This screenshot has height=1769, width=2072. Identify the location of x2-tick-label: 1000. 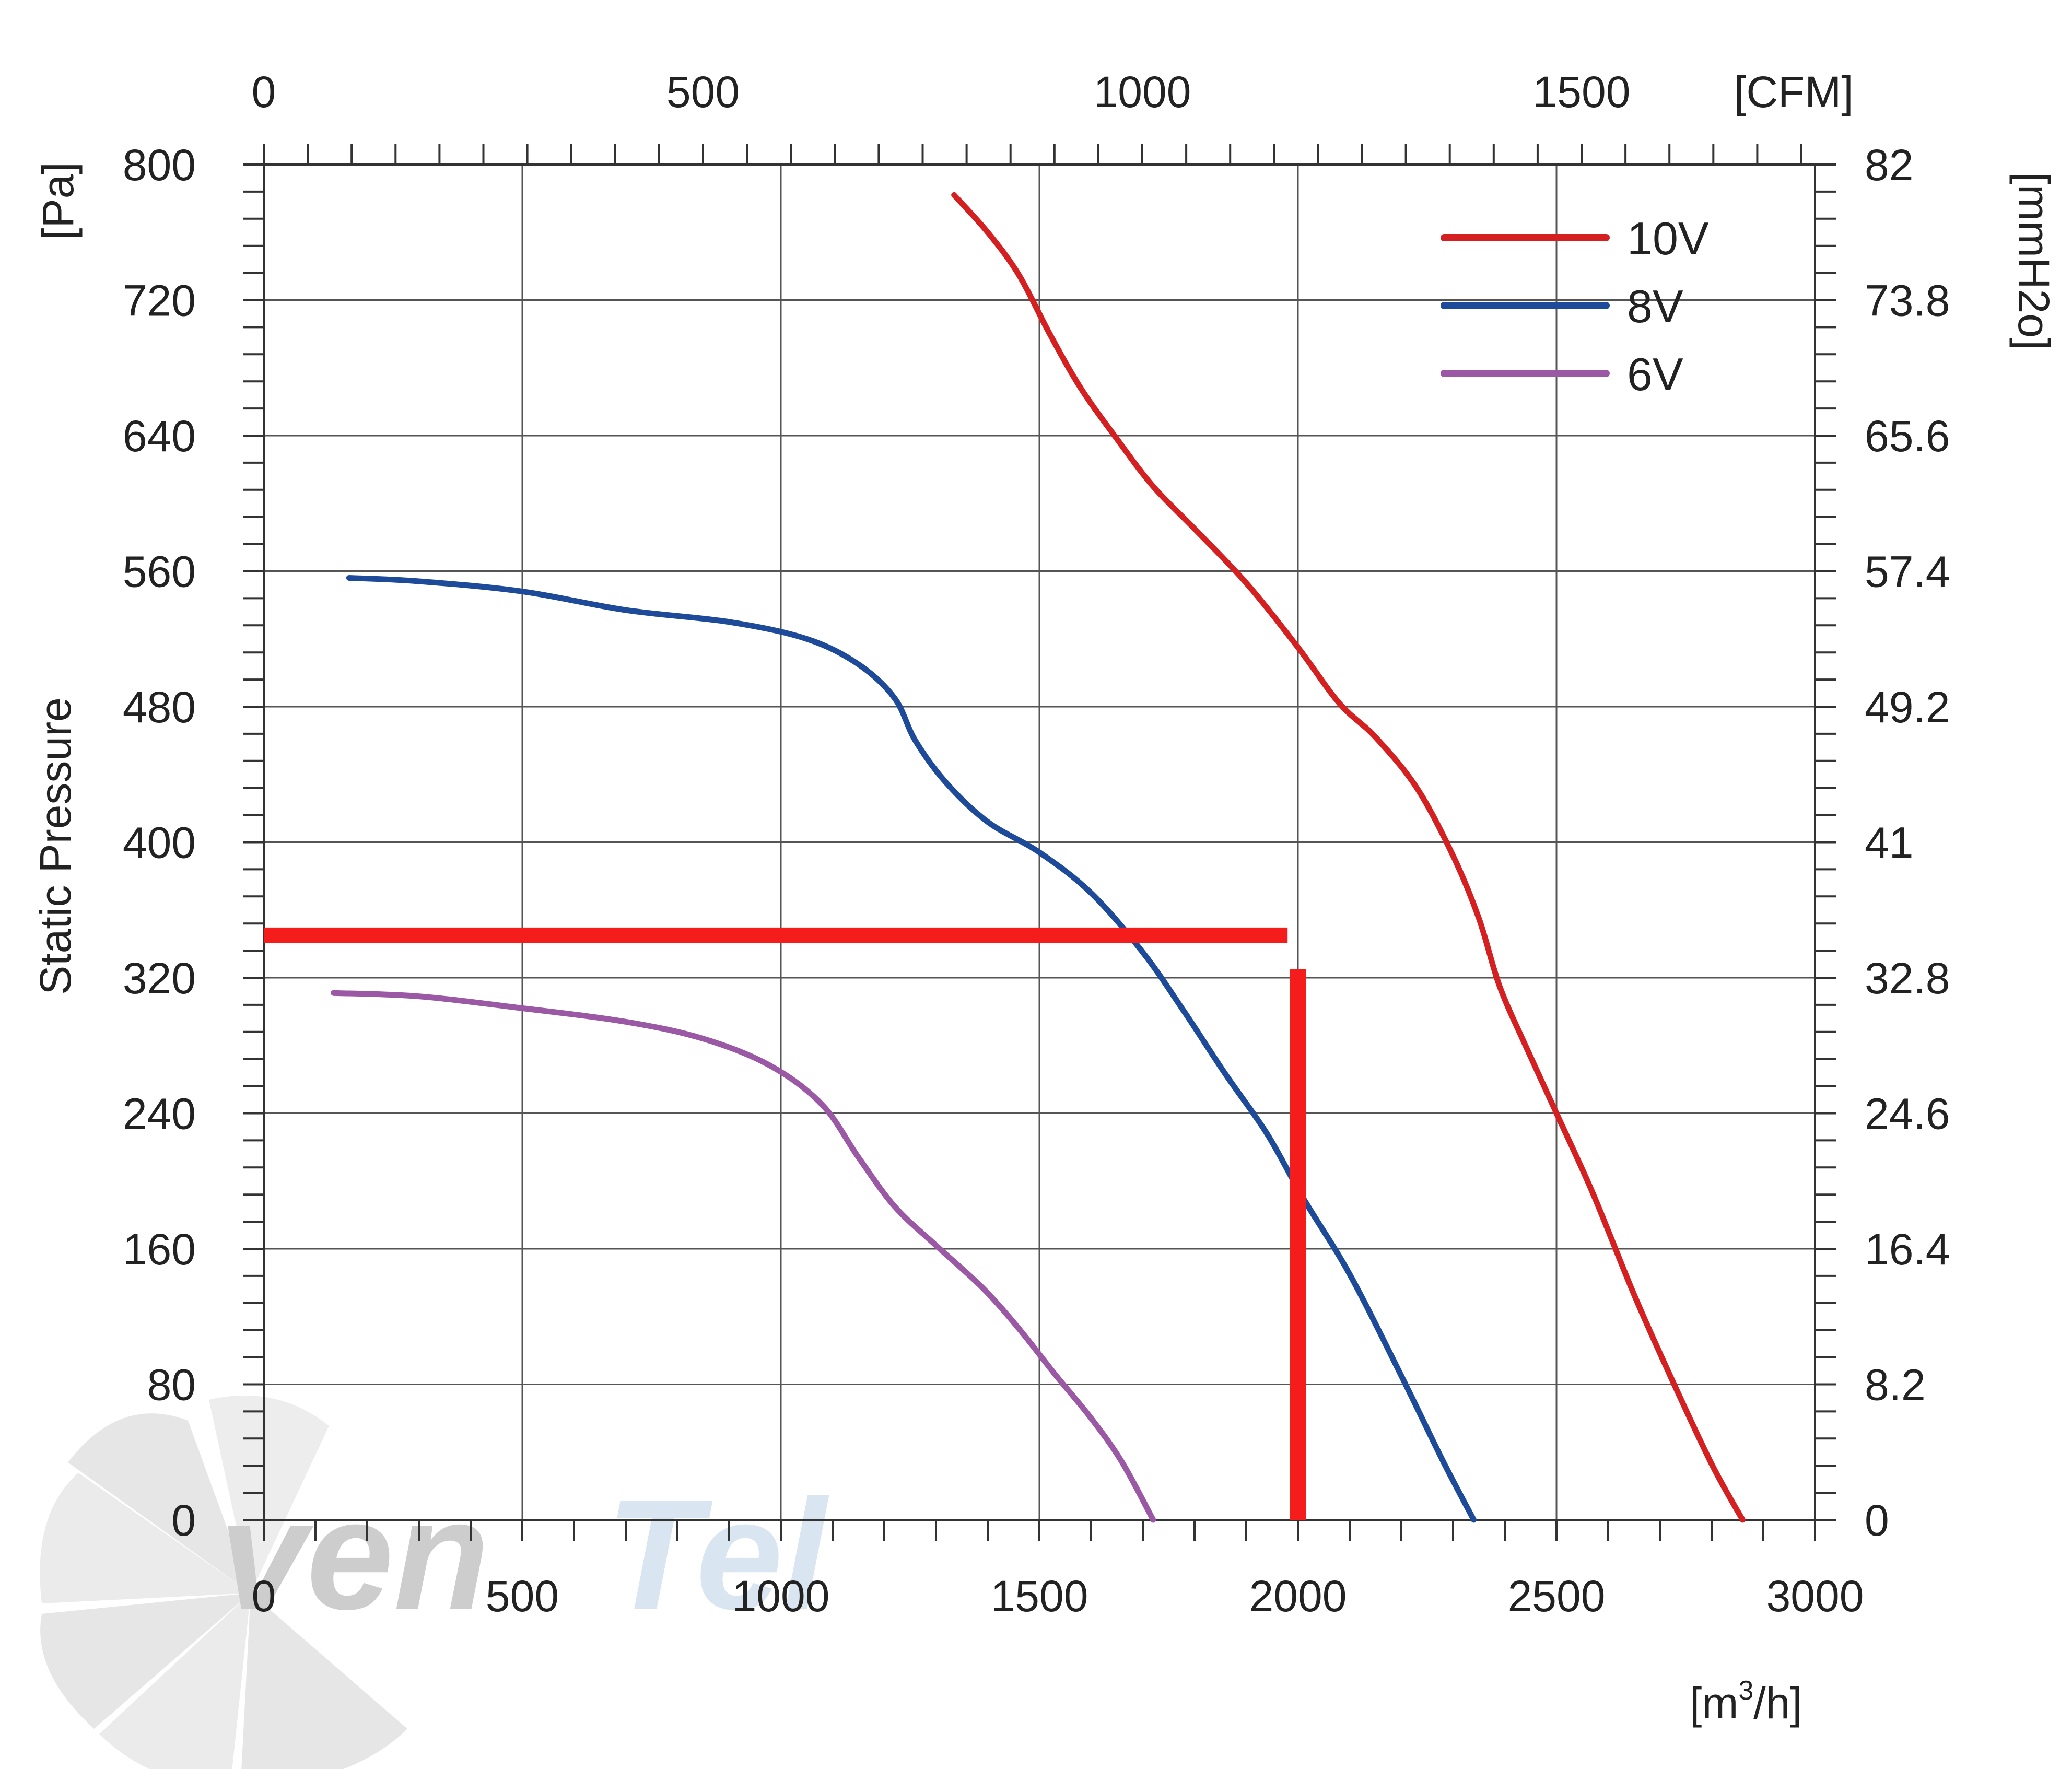
(1142, 92).